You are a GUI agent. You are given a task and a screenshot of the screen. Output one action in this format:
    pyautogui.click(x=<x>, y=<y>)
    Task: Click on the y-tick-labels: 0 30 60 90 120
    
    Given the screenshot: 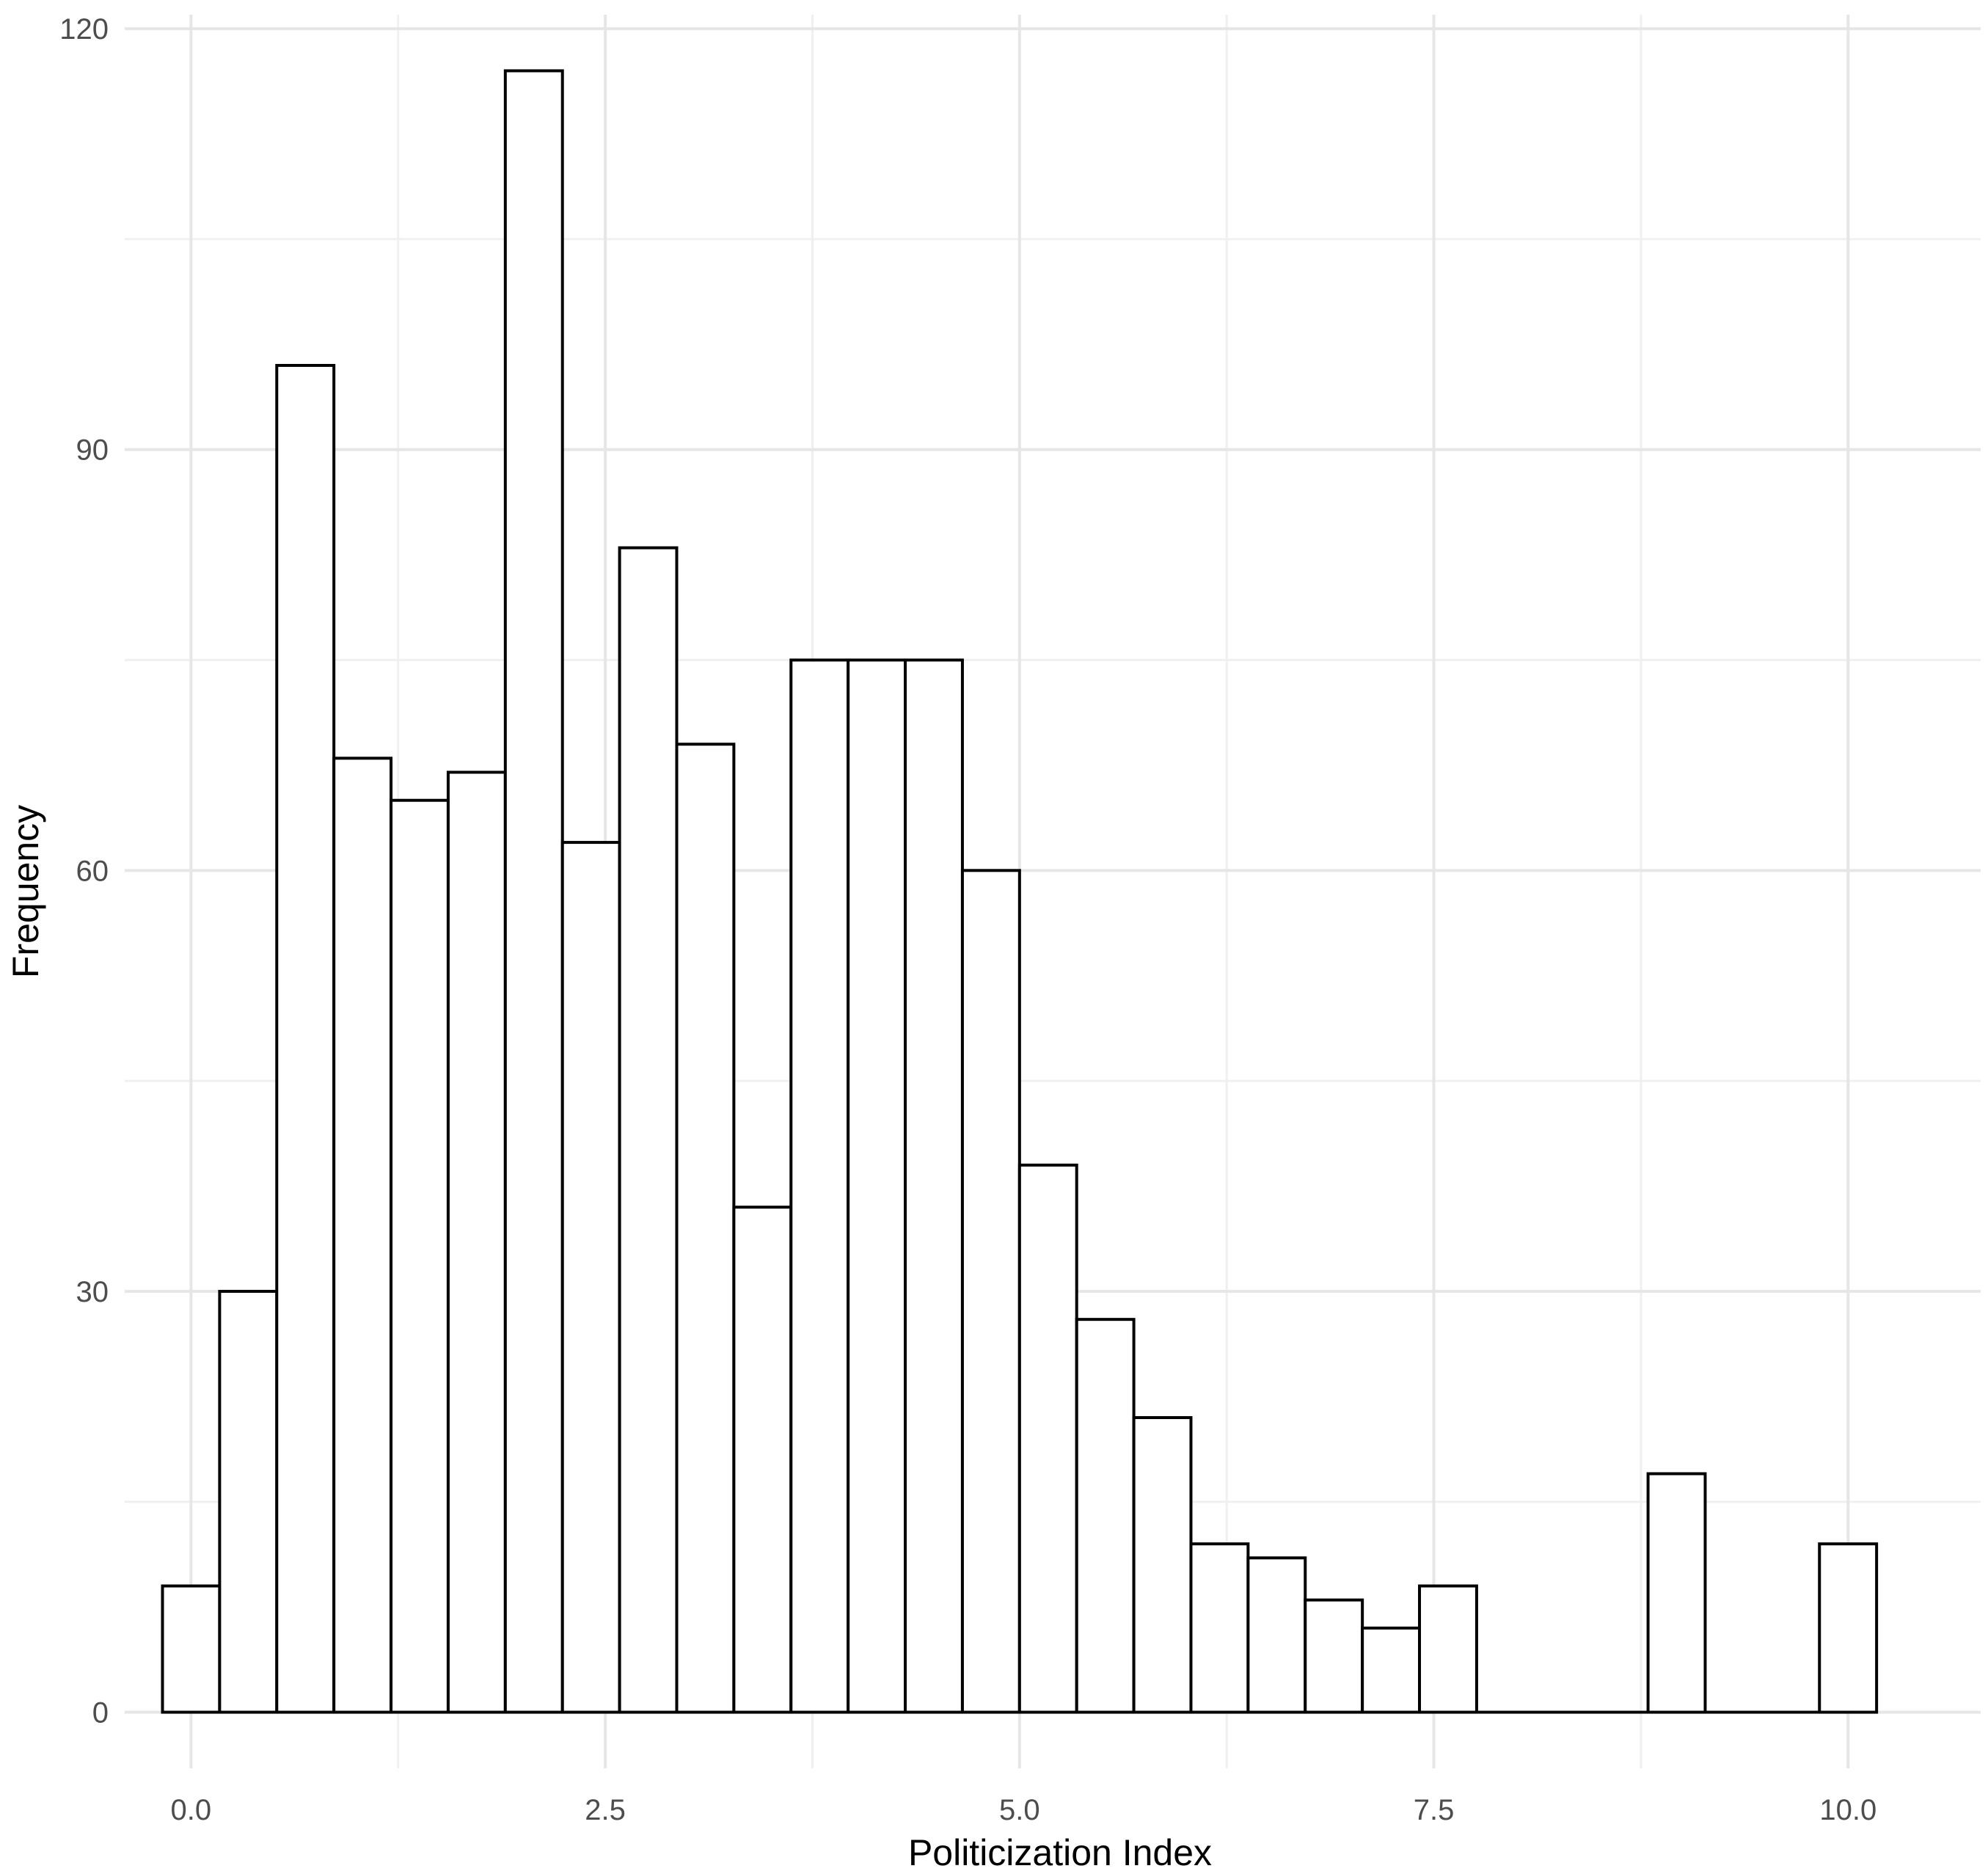 What is the action you would take?
    pyautogui.click(x=84, y=871)
    